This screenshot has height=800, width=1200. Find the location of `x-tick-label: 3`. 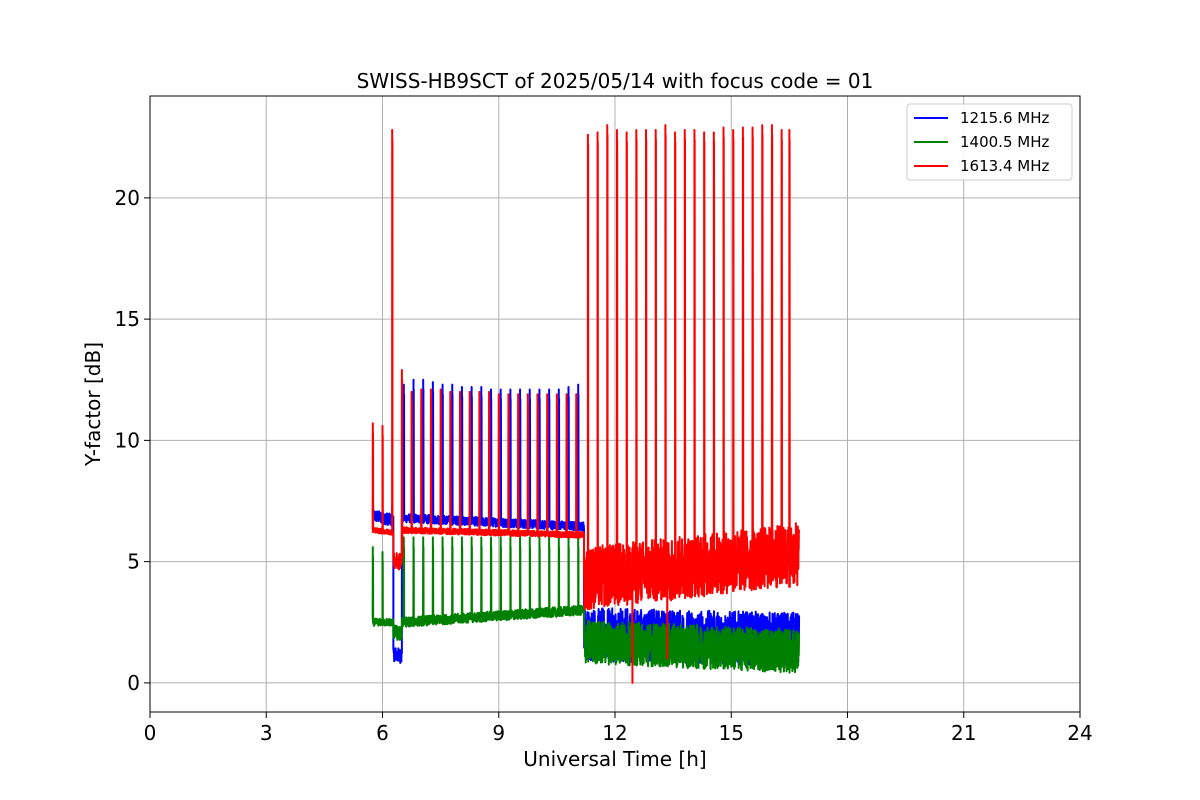

x-tick-label: 3 is located at coordinates (266, 733).